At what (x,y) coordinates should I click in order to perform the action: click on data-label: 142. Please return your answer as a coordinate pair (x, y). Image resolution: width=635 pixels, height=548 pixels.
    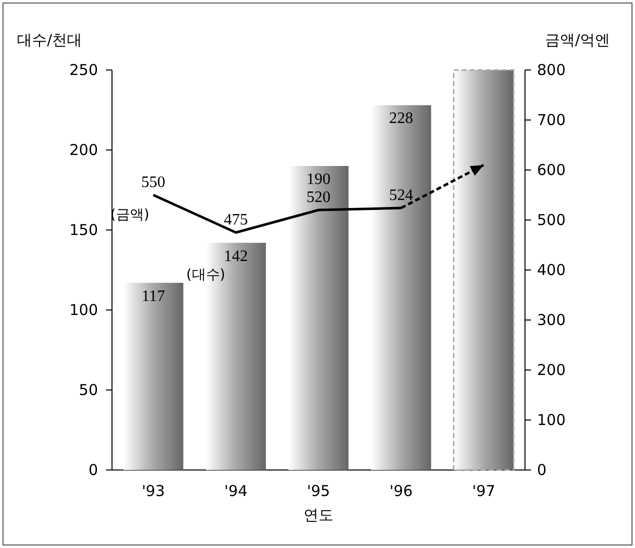
    Looking at the image, I should click on (236, 256).